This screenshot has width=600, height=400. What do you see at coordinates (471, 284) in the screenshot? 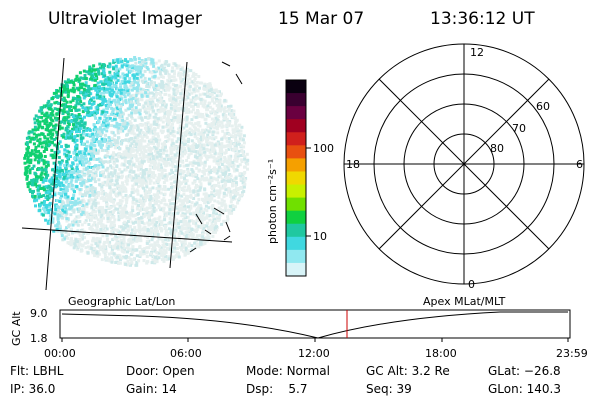
I see `mlt-label-midnight: 0` at bounding box center [471, 284].